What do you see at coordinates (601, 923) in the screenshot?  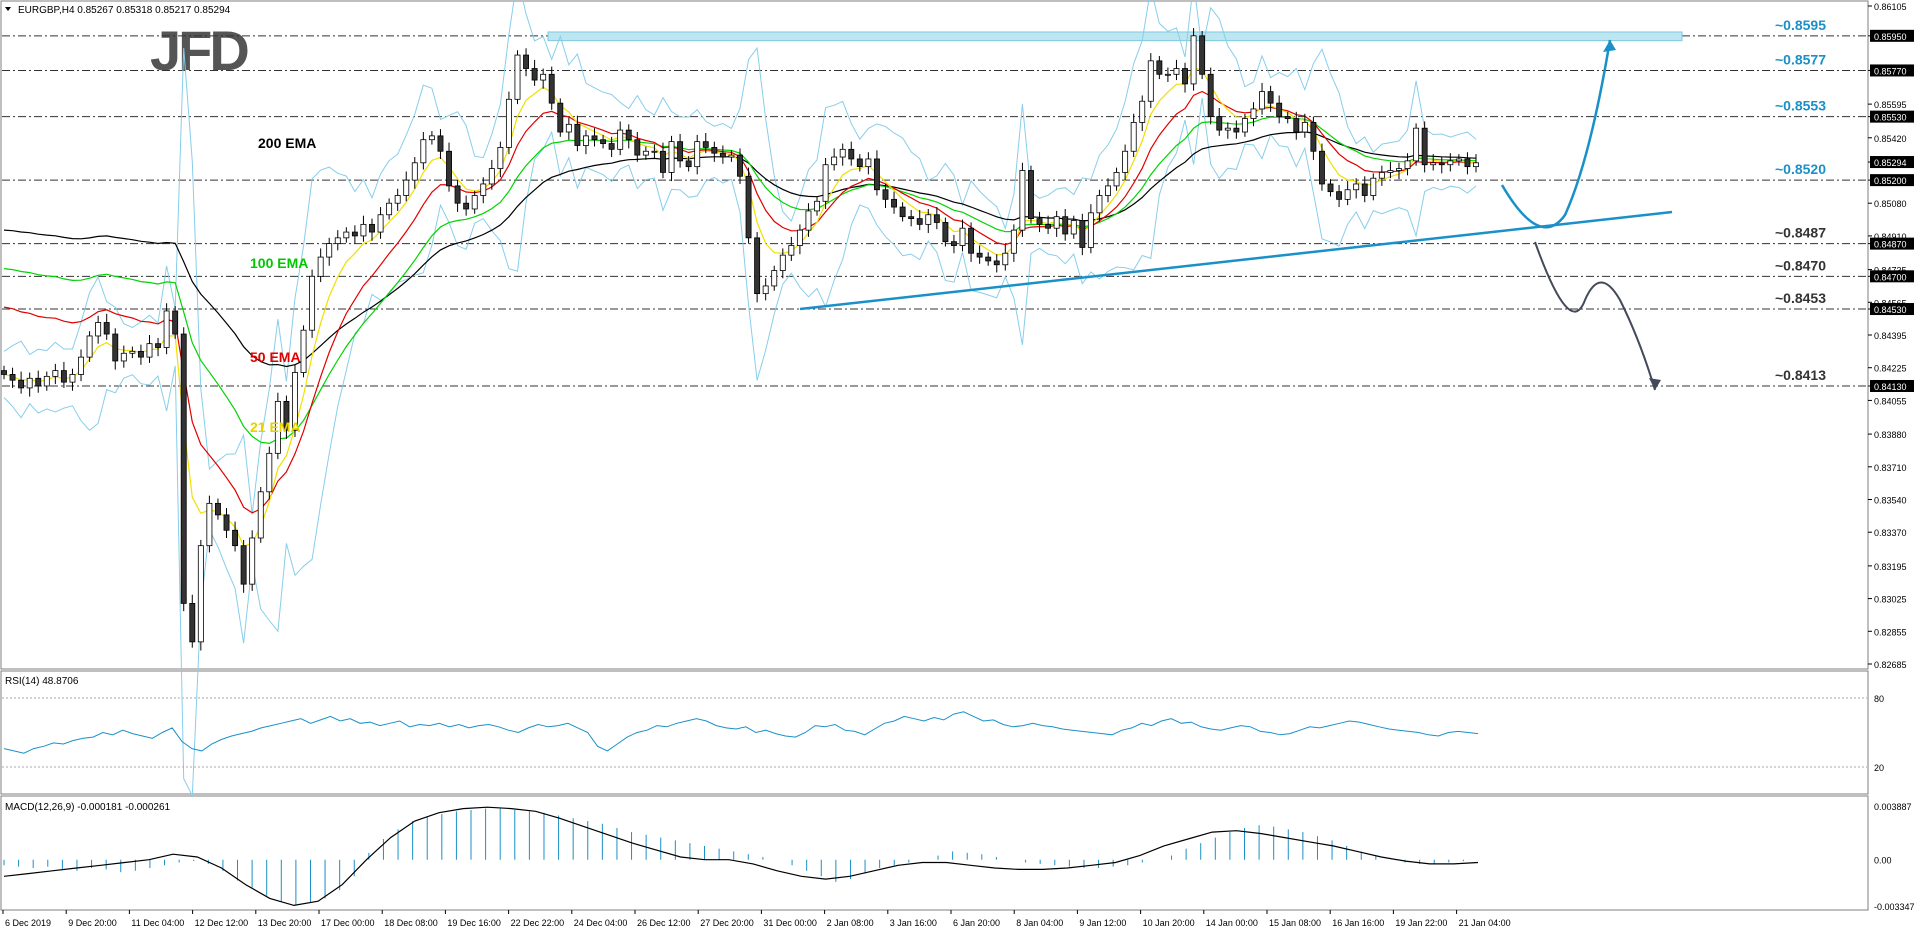 I see `time-tick-label: 24 Dec 04:00` at bounding box center [601, 923].